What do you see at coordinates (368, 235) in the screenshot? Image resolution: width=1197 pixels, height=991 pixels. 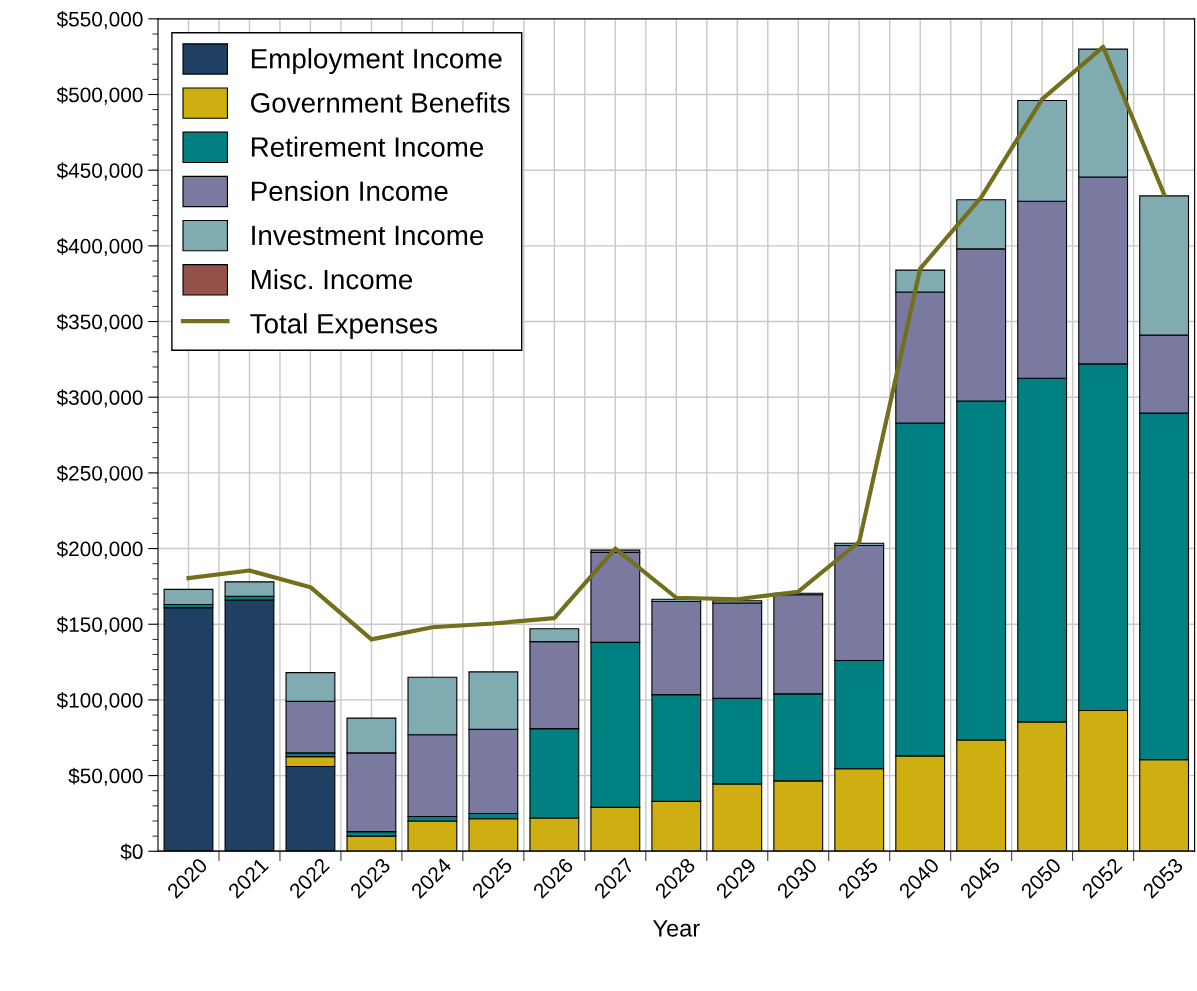 I see `legend-label: Investment Income` at bounding box center [368, 235].